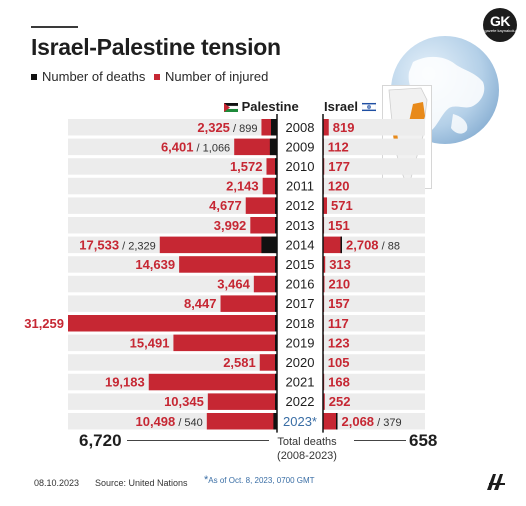 The width and height of the screenshot is (526, 506). Describe the element at coordinates (169, 421) in the screenshot. I see `palestine-value-label: 10,498 / 540` at that location.